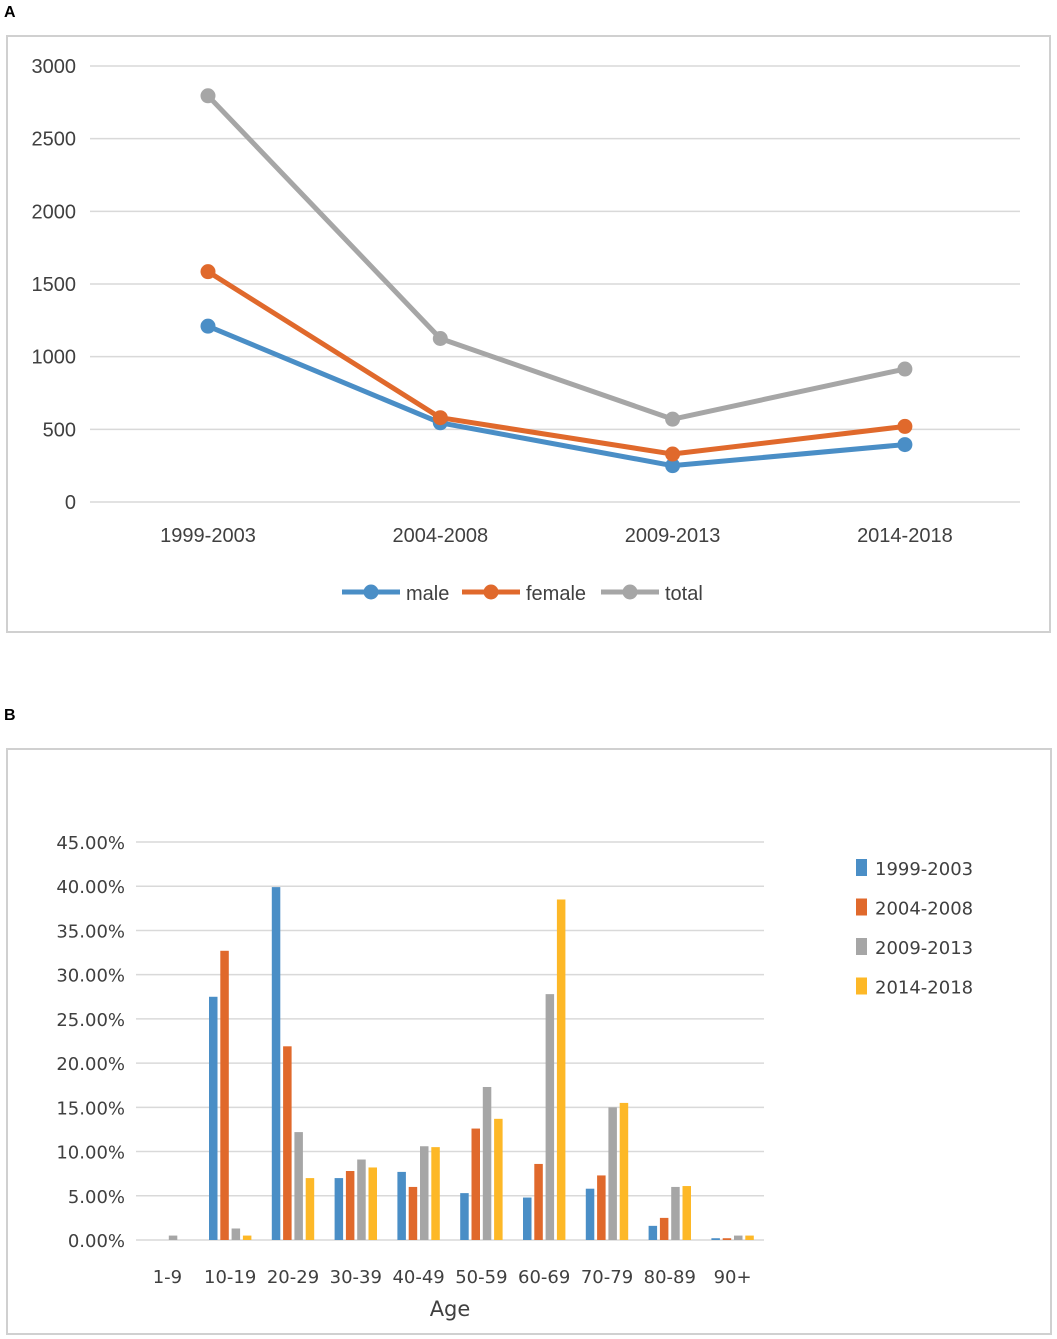 The image size is (1057, 1339). Describe the element at coordinates (54, 67) in the screenshot. I see `y-tick-label: 3000` at that location.